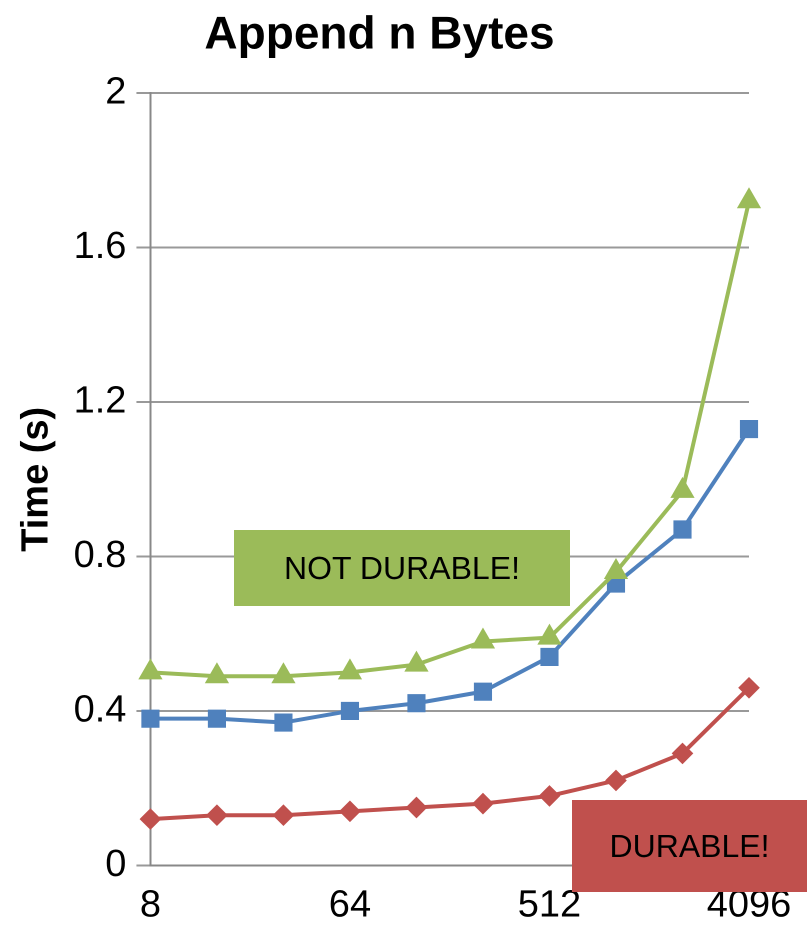  I want to click on y-tick-label: 1.6, so click(100, 246).